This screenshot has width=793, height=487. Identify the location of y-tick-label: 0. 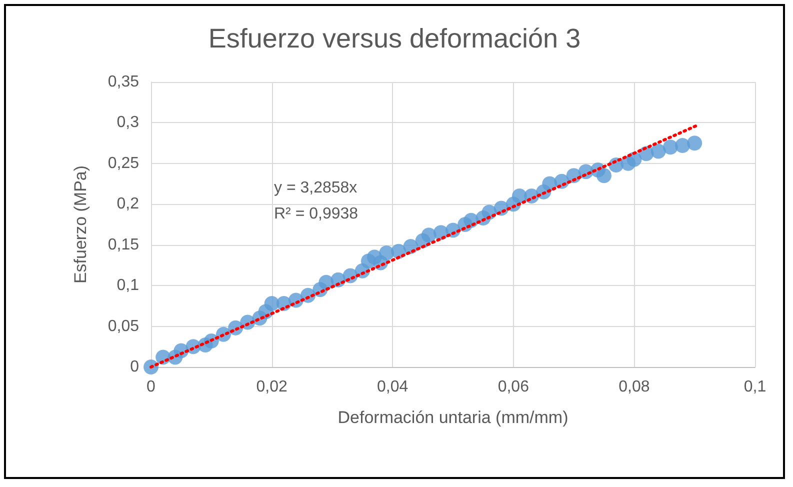
(135, 367).